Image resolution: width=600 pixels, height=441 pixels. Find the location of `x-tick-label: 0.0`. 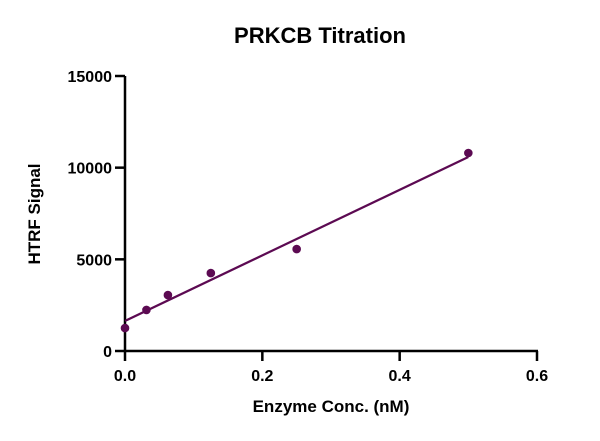

x-tick-label: 0.0 is located at coordinates (125, 376).